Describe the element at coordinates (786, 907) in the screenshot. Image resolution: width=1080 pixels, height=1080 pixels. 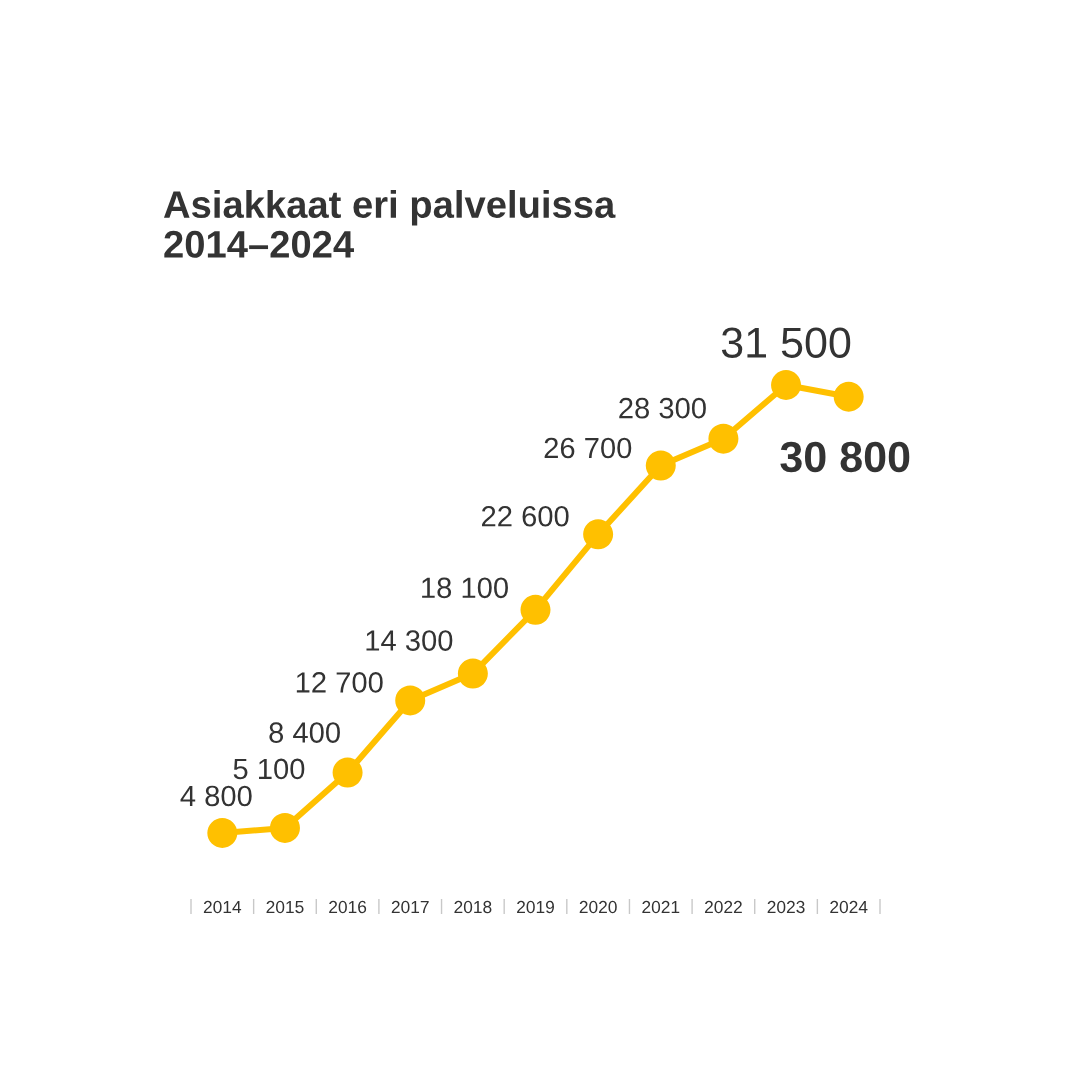
I see `x-tick-label: 2023` at that location.